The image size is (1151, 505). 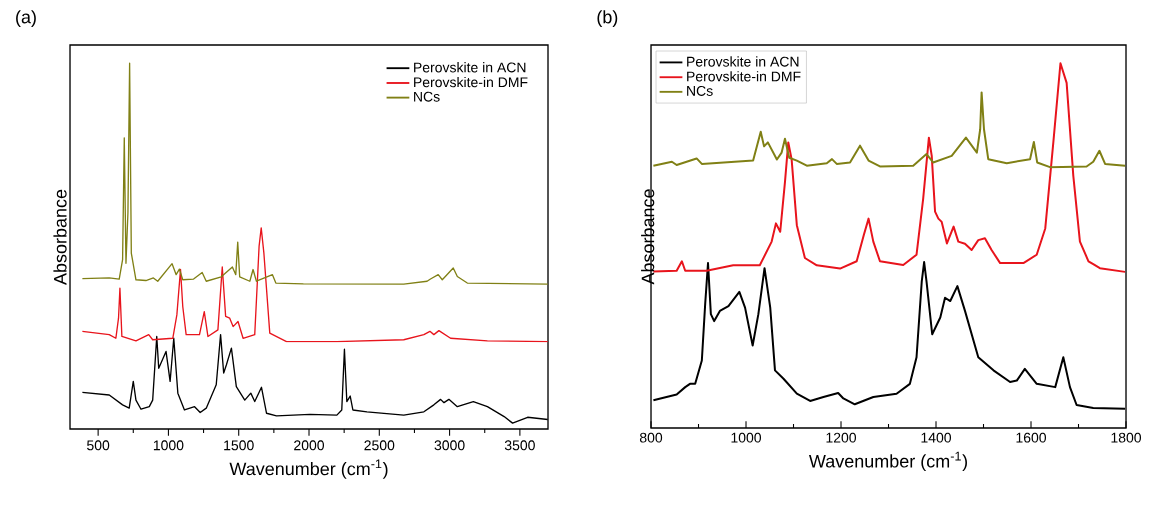 I want to click on x-tick-label: 3000, so click(x=449, y=445).